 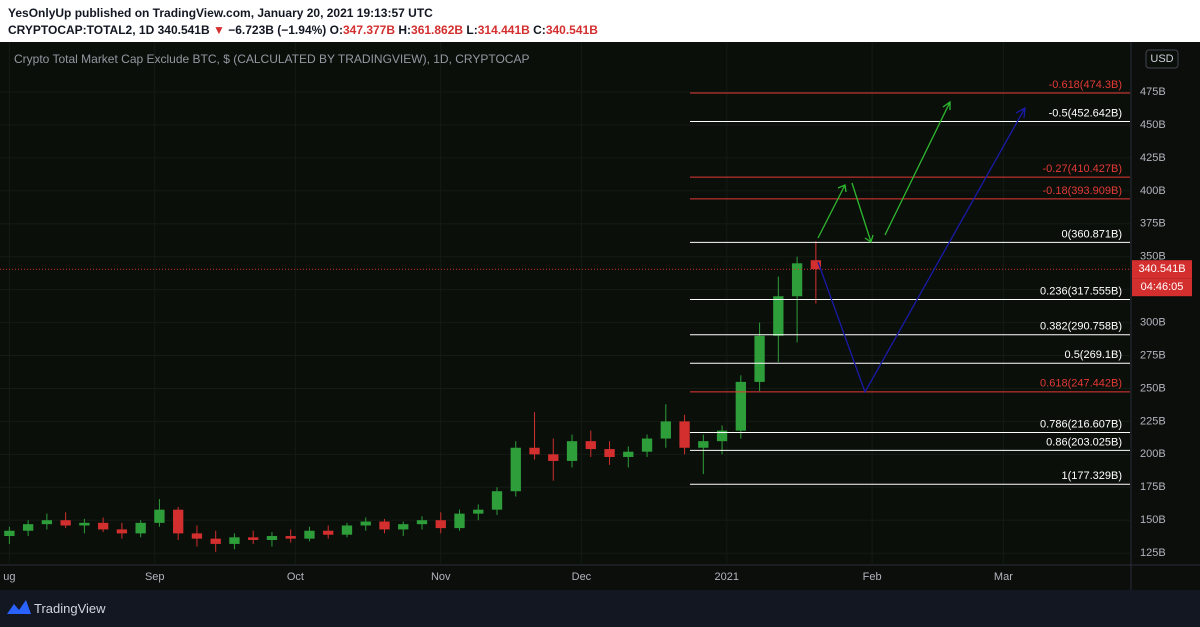 I want to click on y-tick-label: 475B, so click(x=1153, y=92).